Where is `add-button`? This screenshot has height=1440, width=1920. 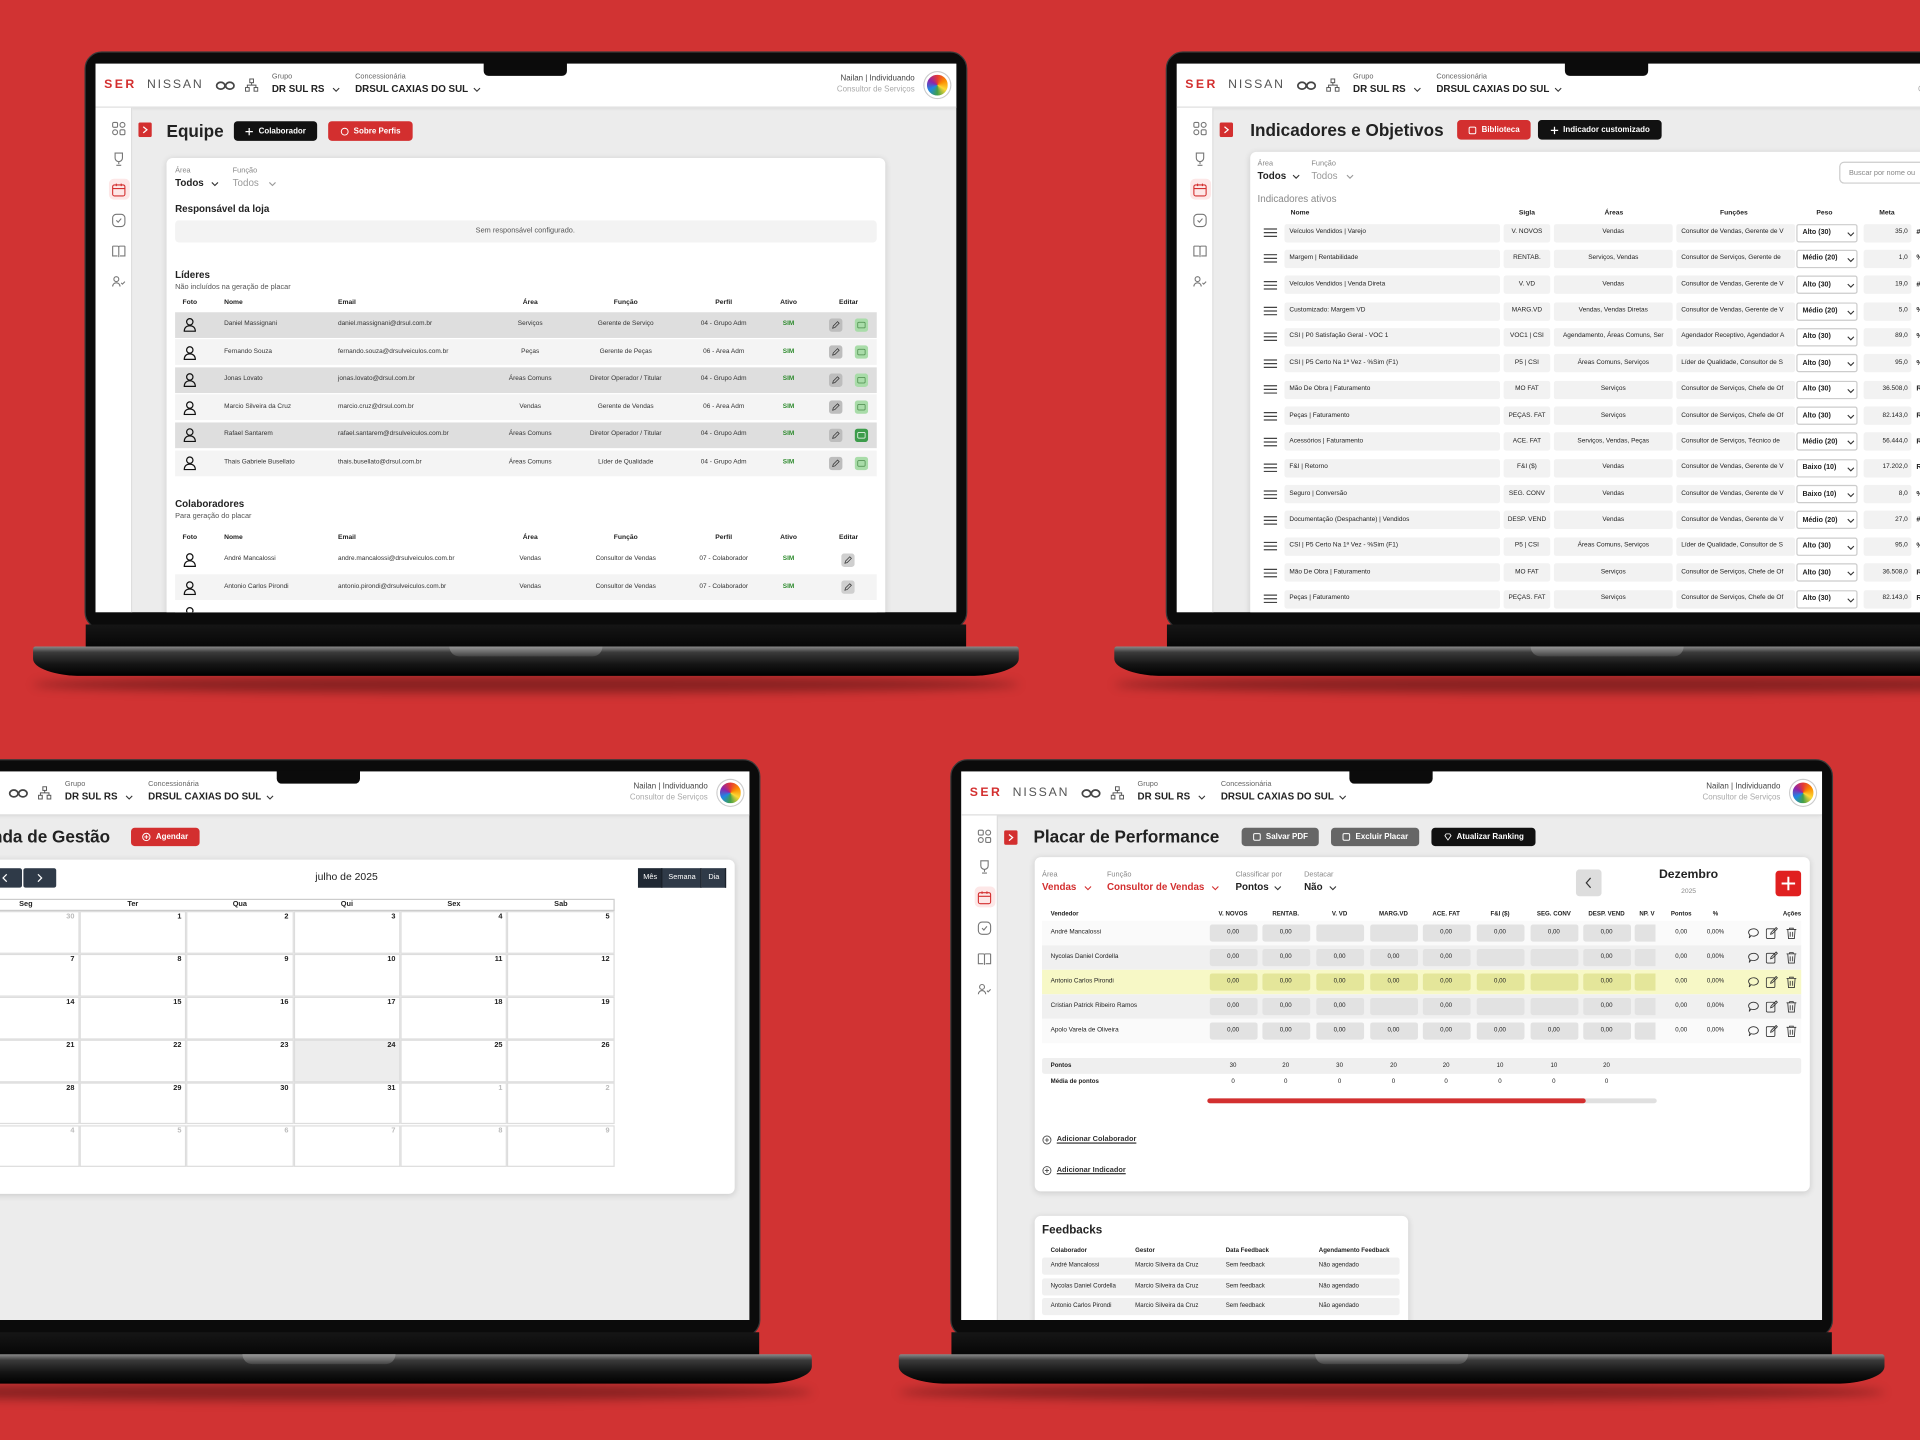 add-button is located at coordinates (1788, 883).